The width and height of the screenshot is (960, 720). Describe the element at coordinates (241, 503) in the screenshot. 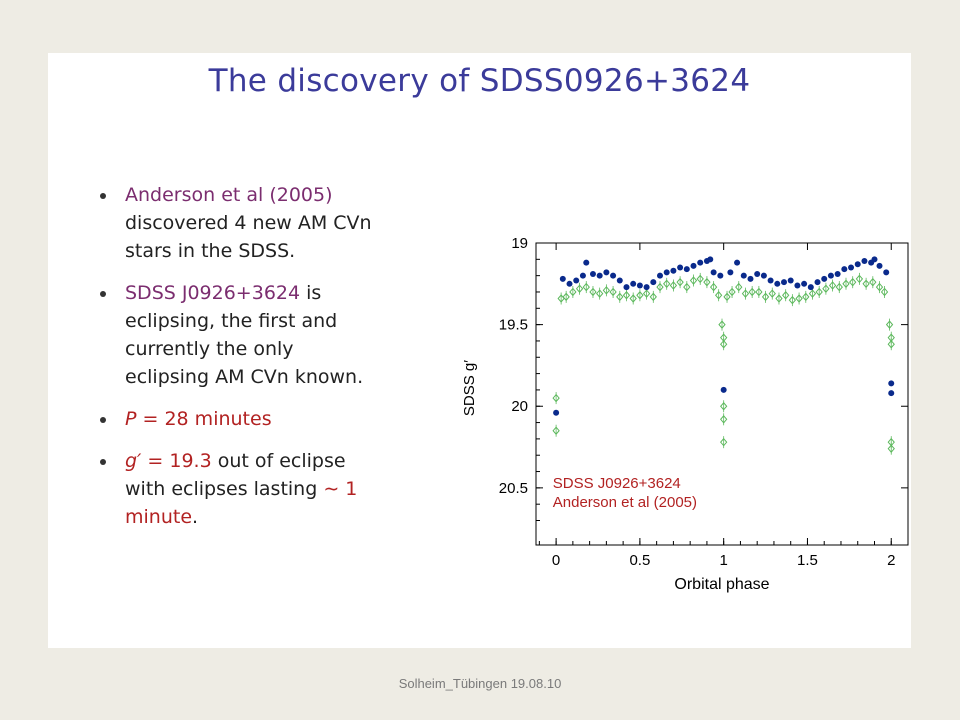

I see `bullet-text: ∼ 1 minute` at that location.